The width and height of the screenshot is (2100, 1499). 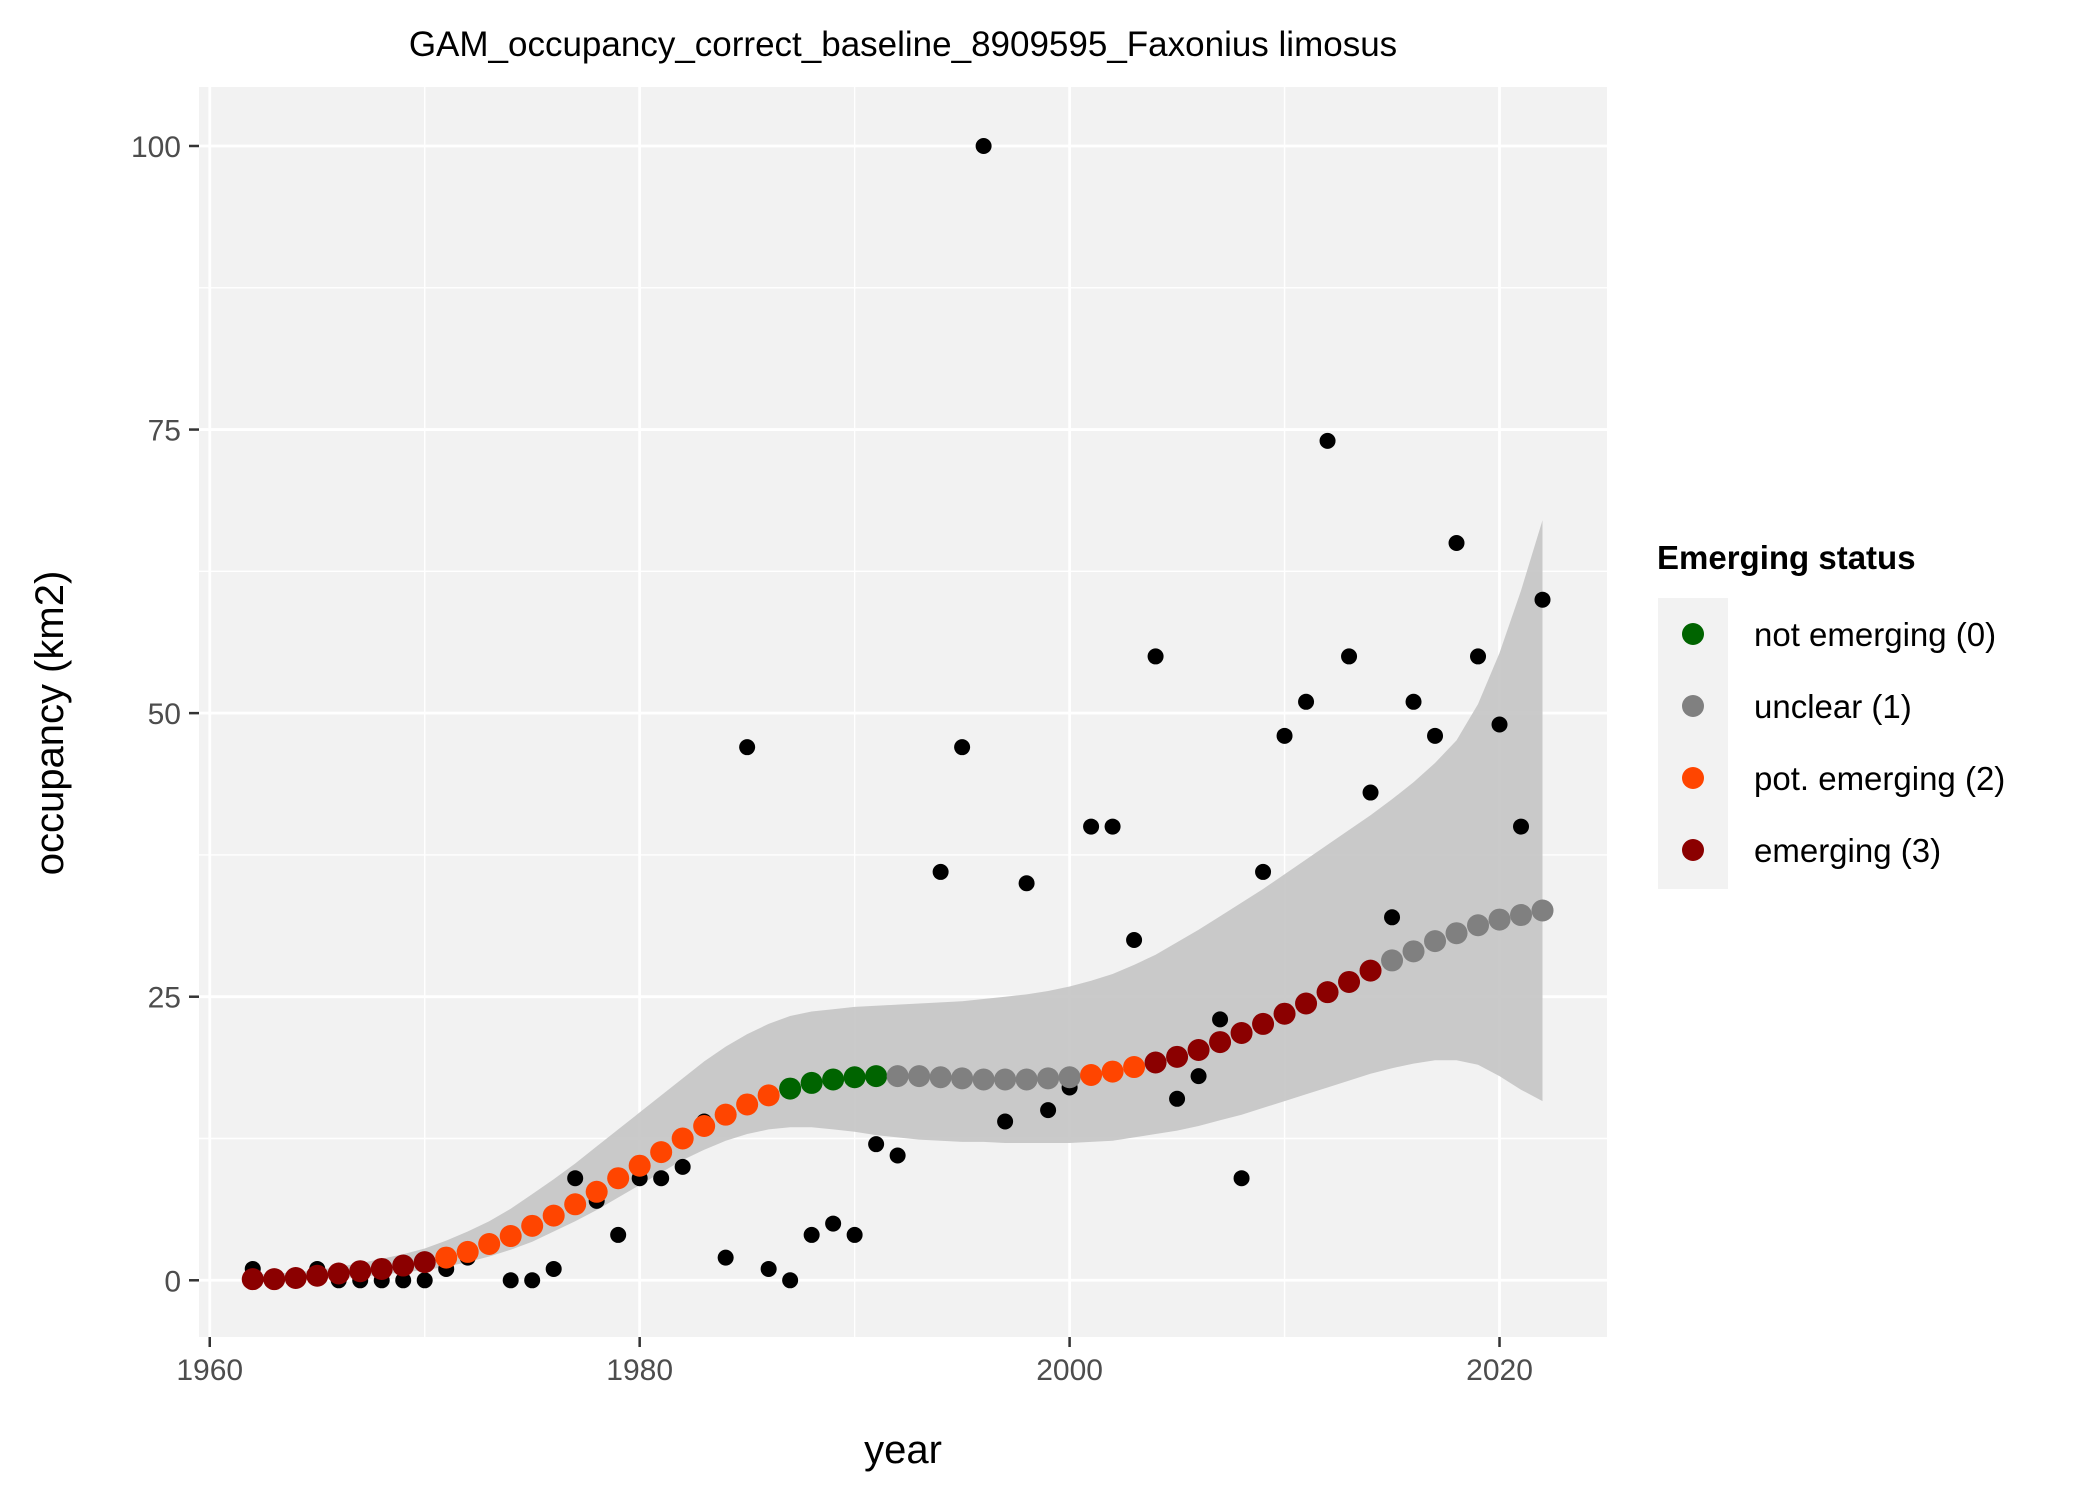 I want to click on x-tick-label: 1980, so click(x=639, y=1370).